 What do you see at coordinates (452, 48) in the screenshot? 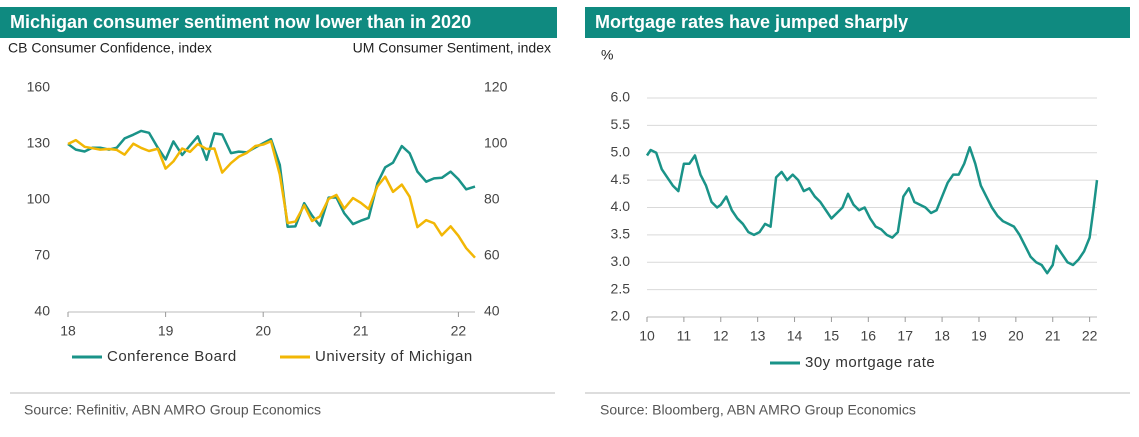
I see `y2-axis-label: UM Consumer Sentiment, index` at bounding box center [452, 48].